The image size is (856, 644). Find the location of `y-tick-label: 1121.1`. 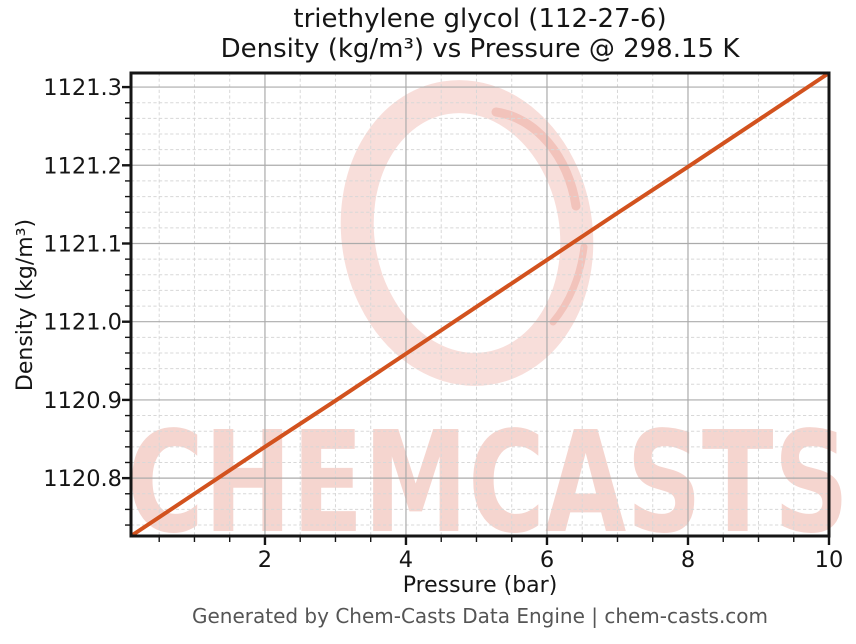

y-tick-label: 1121.1 is located at coordinates (82, 244).